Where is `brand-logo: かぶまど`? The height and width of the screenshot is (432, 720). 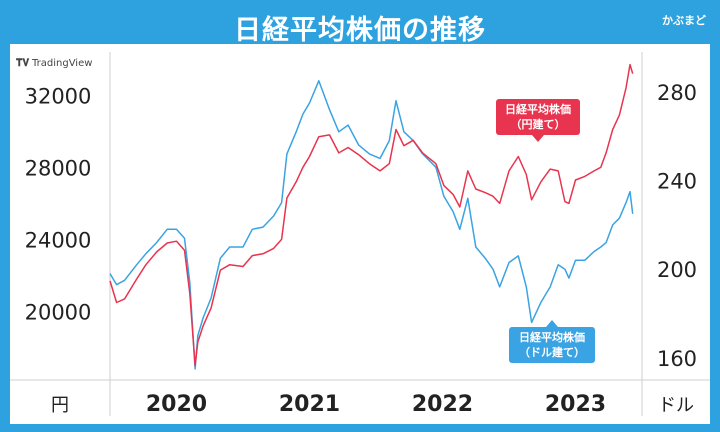 brand-logo: かぶまど is located at coordinates (684, 20).